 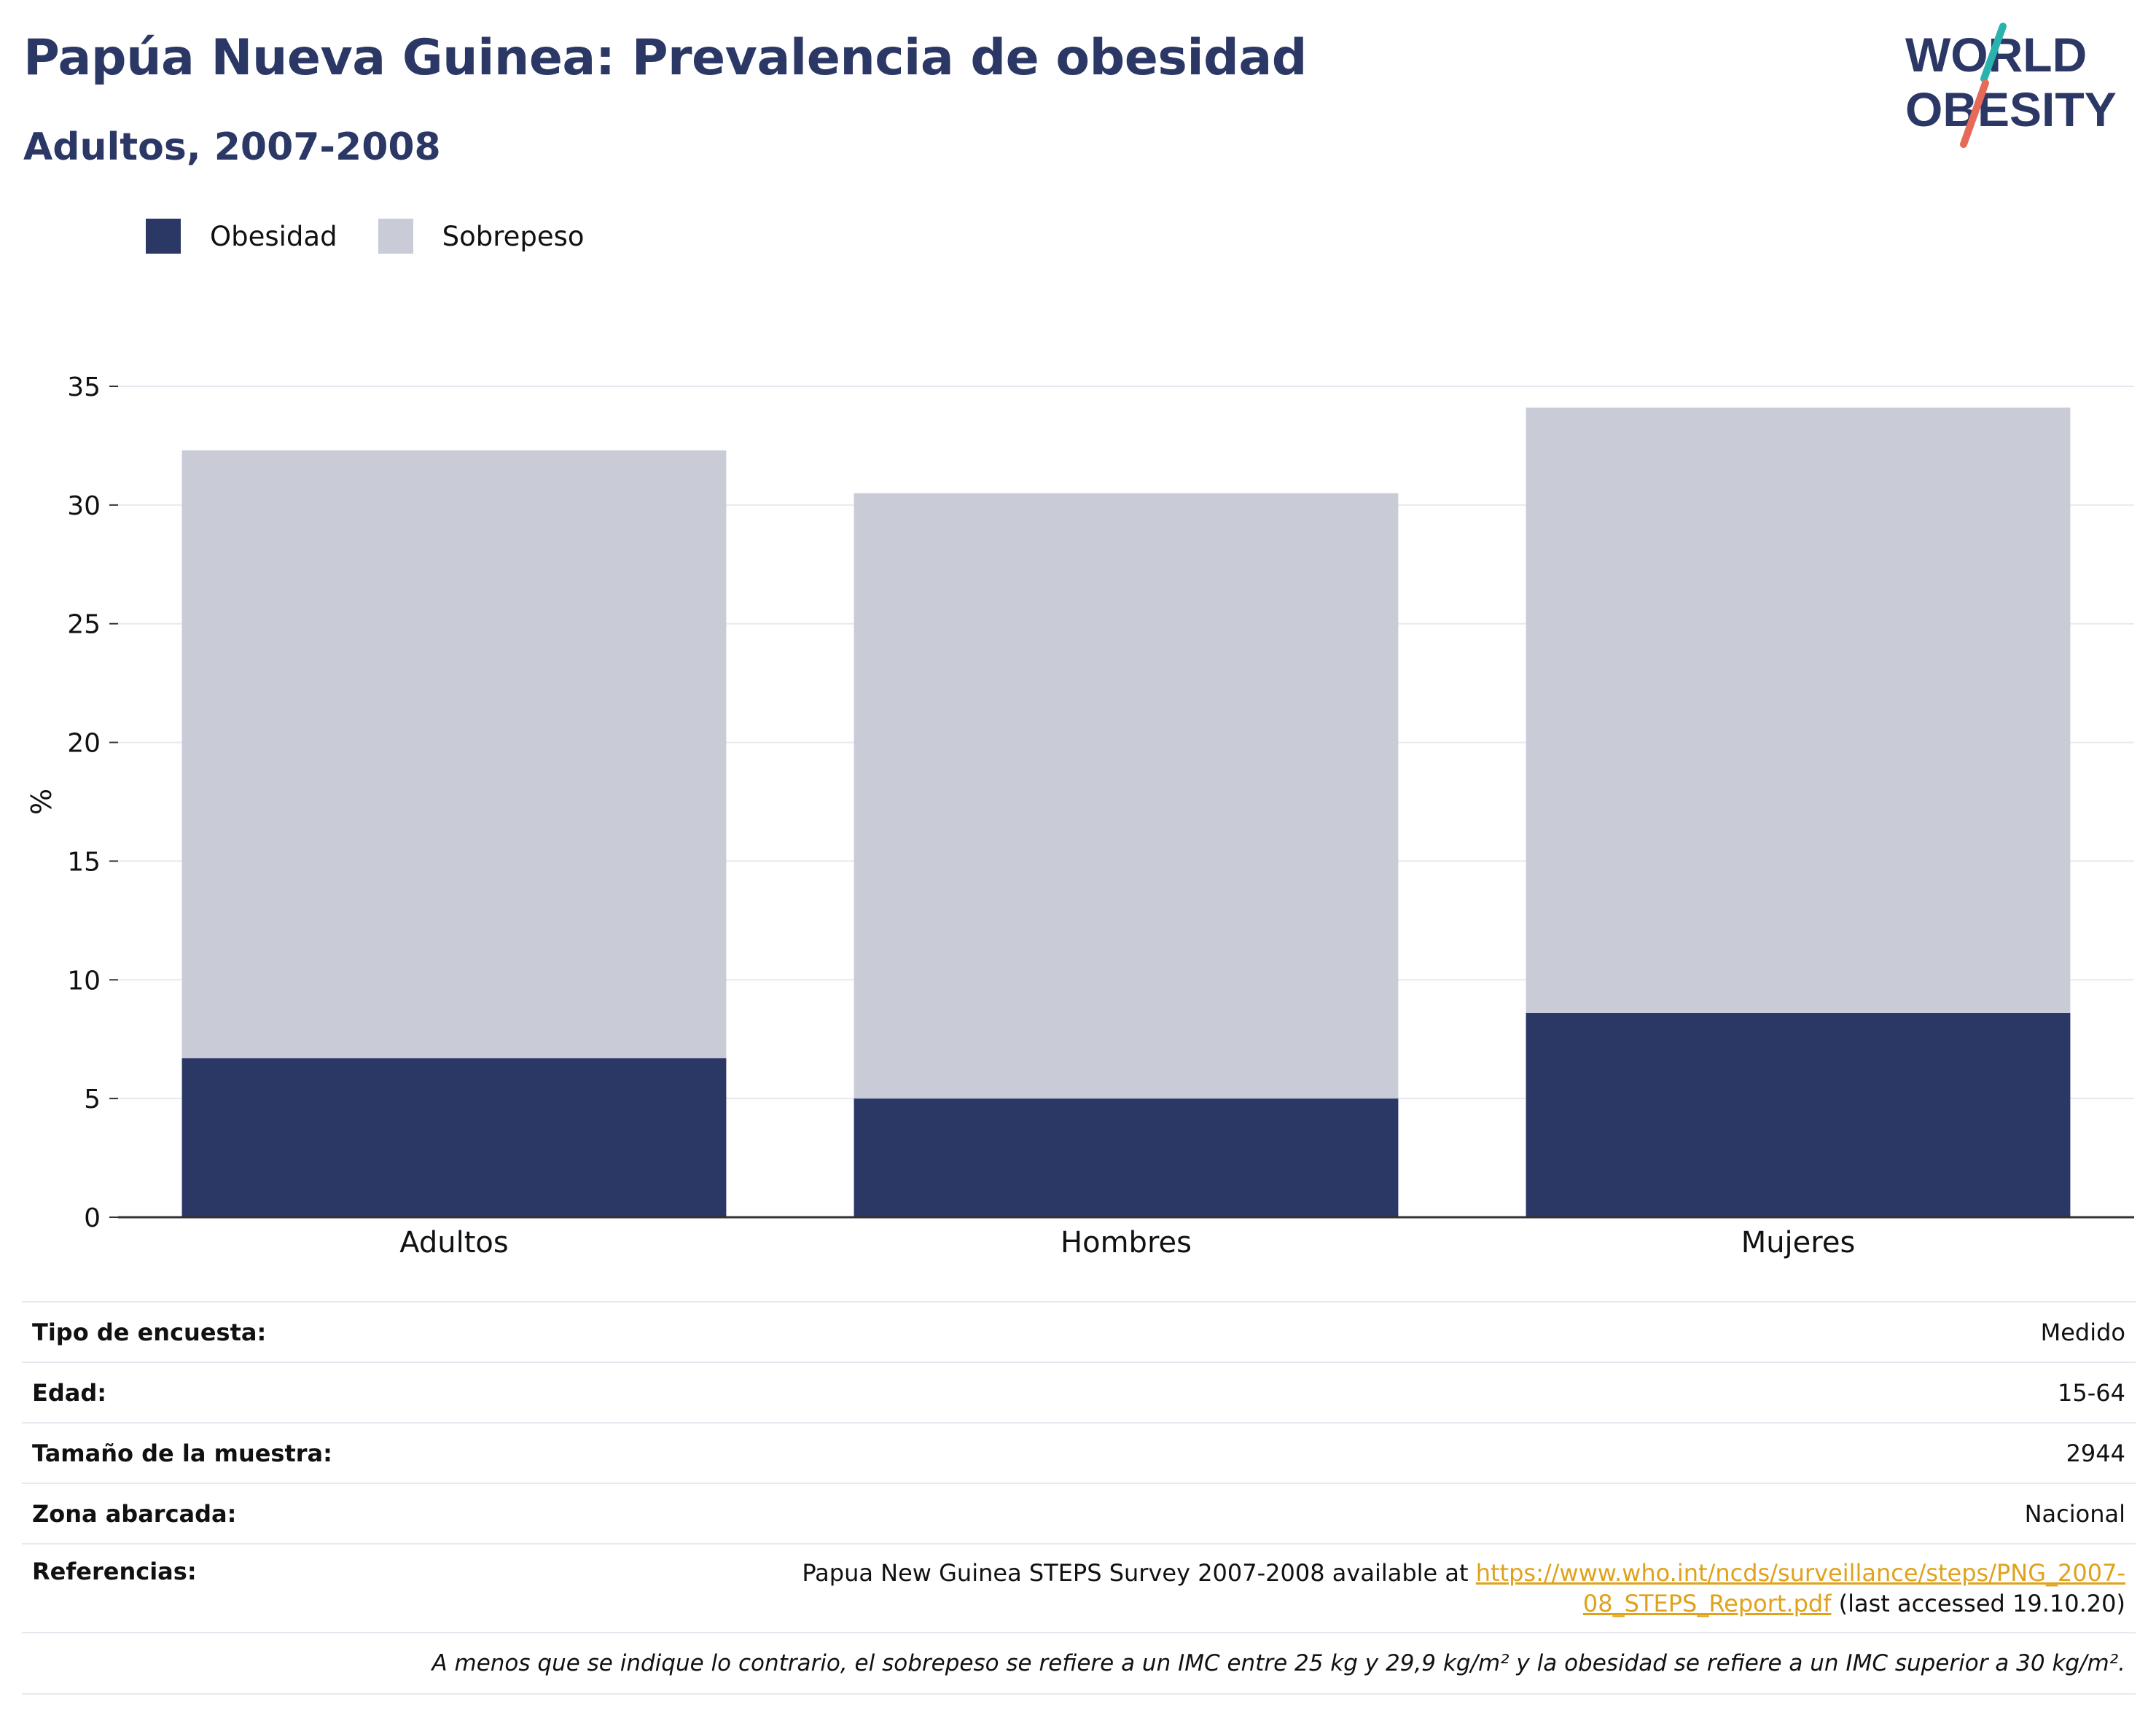 I want to click on sample-value: 2944, so click(x=2096, y=1453).